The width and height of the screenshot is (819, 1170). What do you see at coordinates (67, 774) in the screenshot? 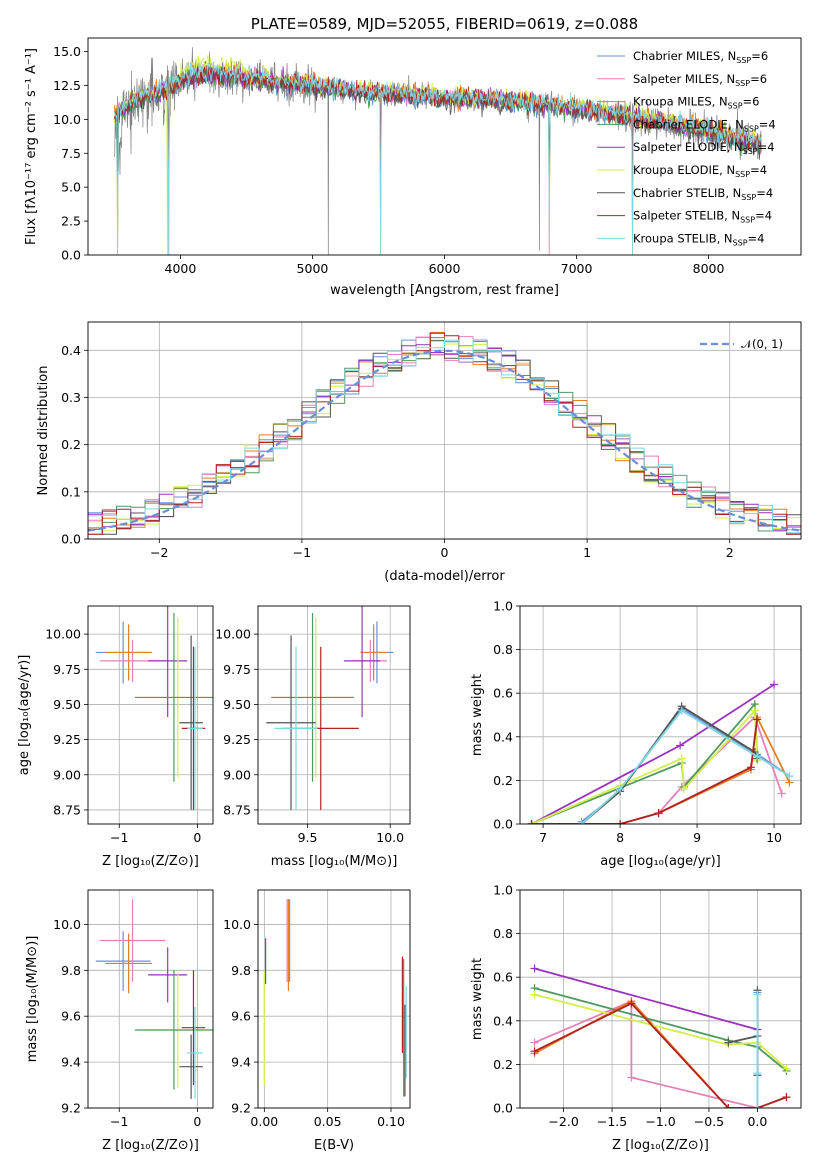
I see `y-tick-label: 9.00` at bounding box center [67, 774].